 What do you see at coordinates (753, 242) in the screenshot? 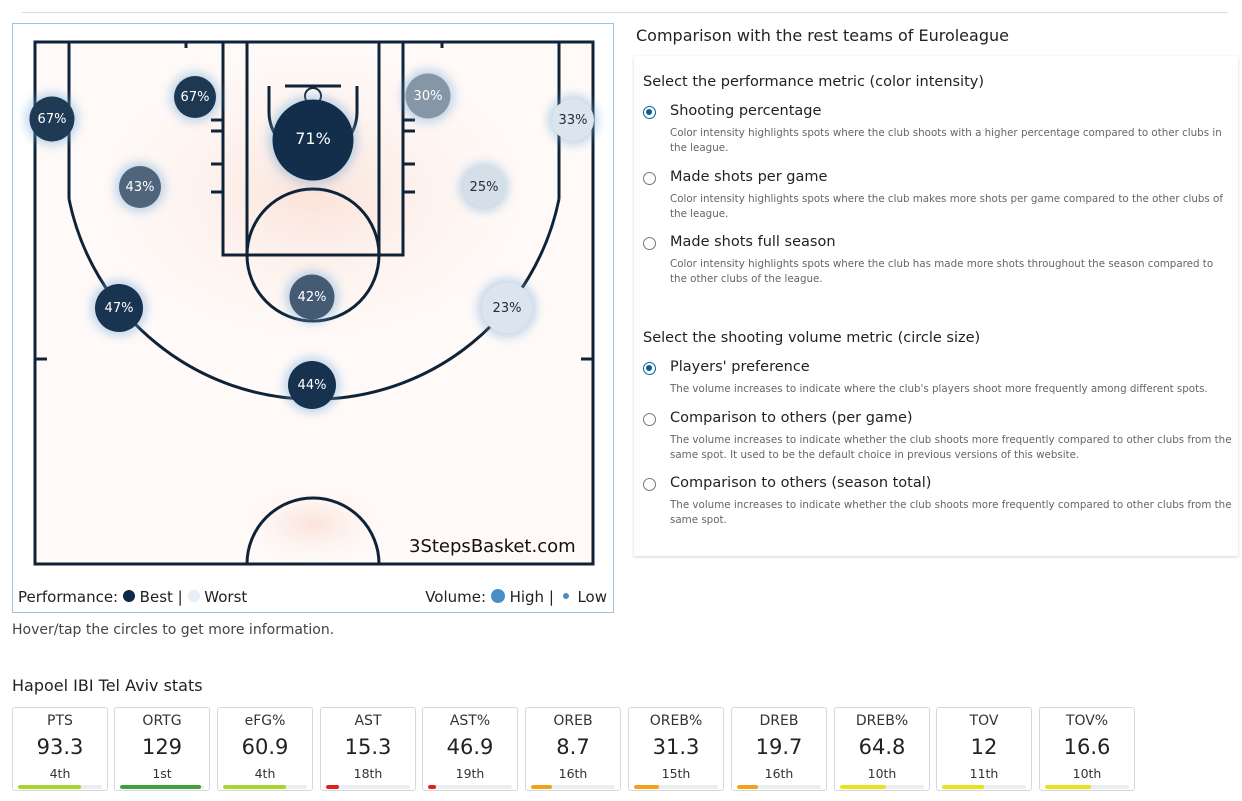
I see `option-label: Made shots full season` at bounding box center [753, 242].